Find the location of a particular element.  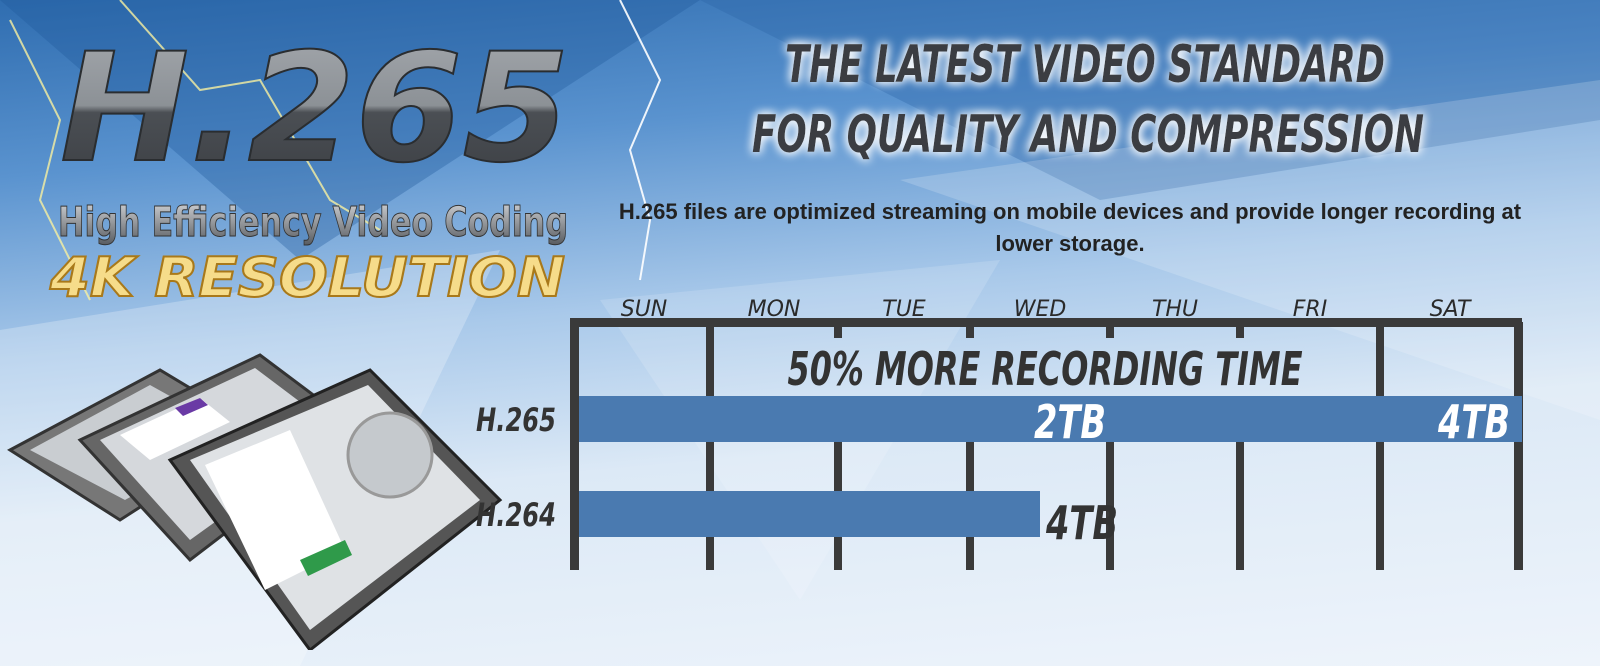

subtitle: High Efficiency Video Coding is located at coordinates (313, 222).